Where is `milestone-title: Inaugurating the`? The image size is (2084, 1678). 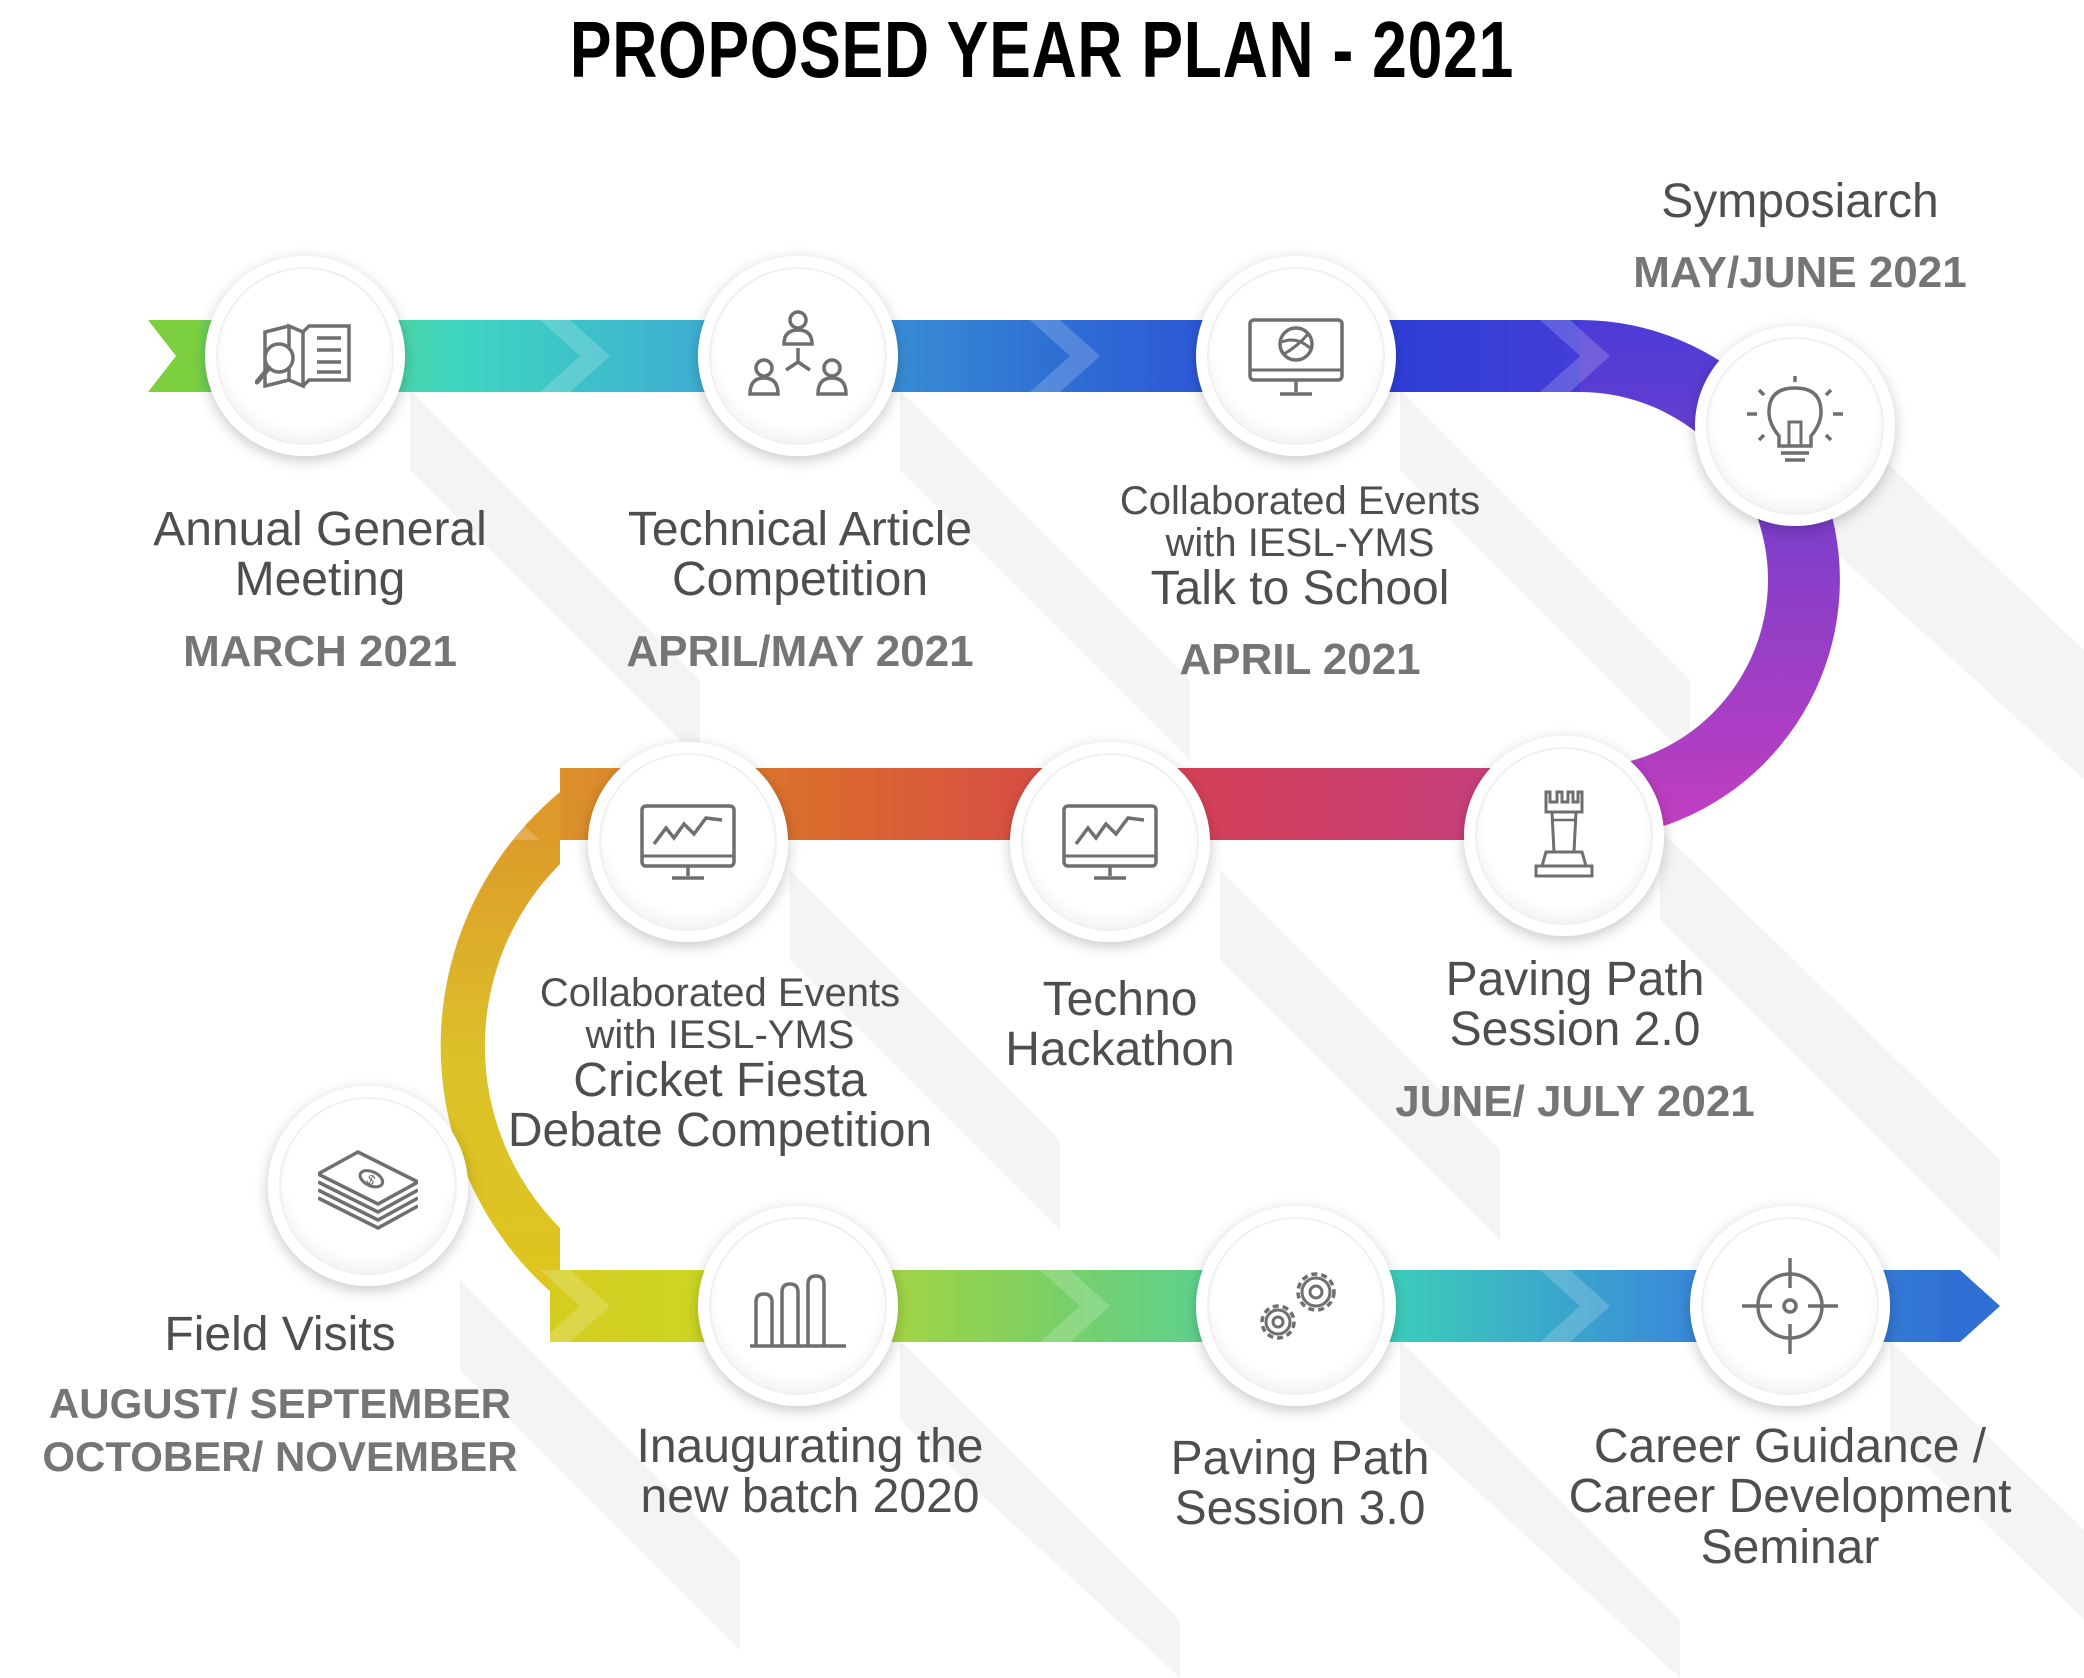
milestone-title: Inaugurating the is located at coordinates (810, 1446).